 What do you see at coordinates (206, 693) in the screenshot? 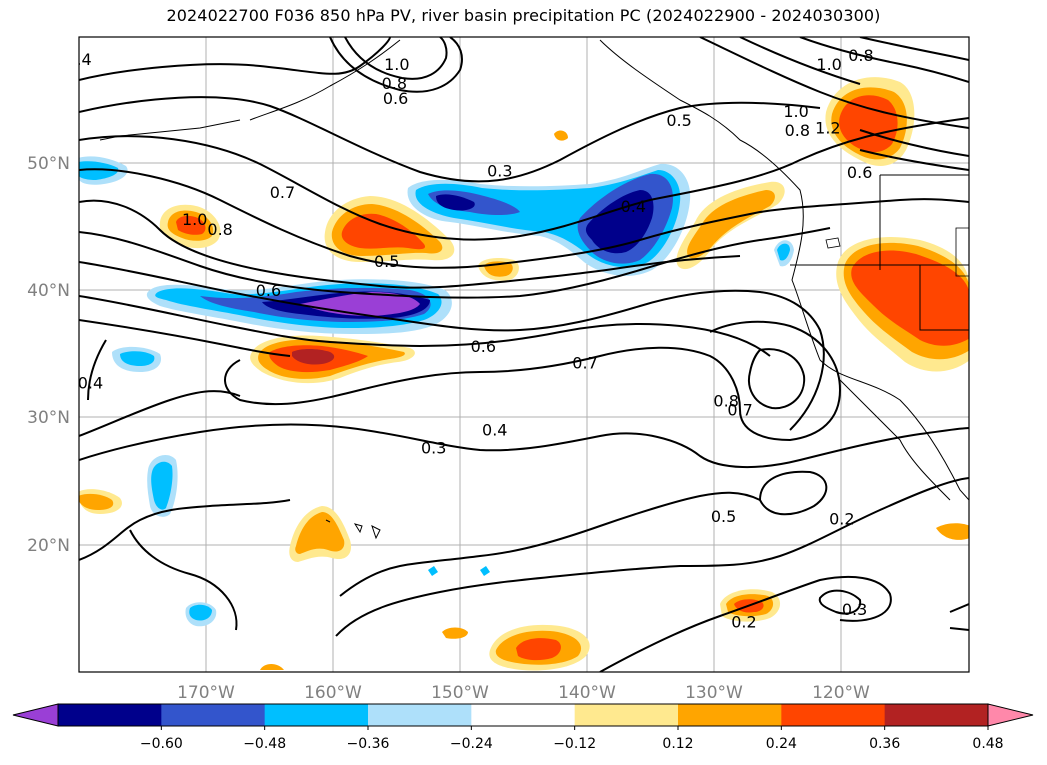
I see `lon-label: 170°W` at bounding box center [206, 693].